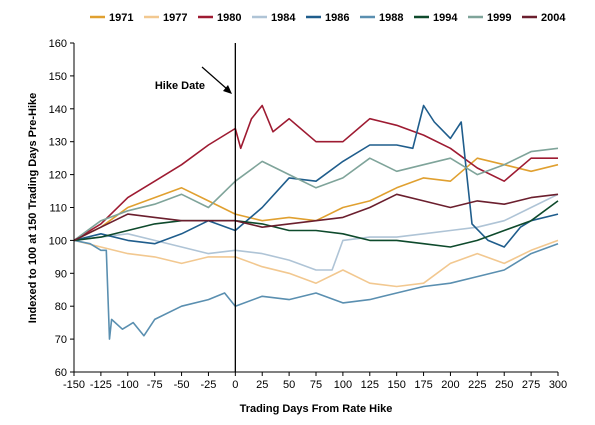  I want to click on x-tick-label: 100, so click(343, 385).